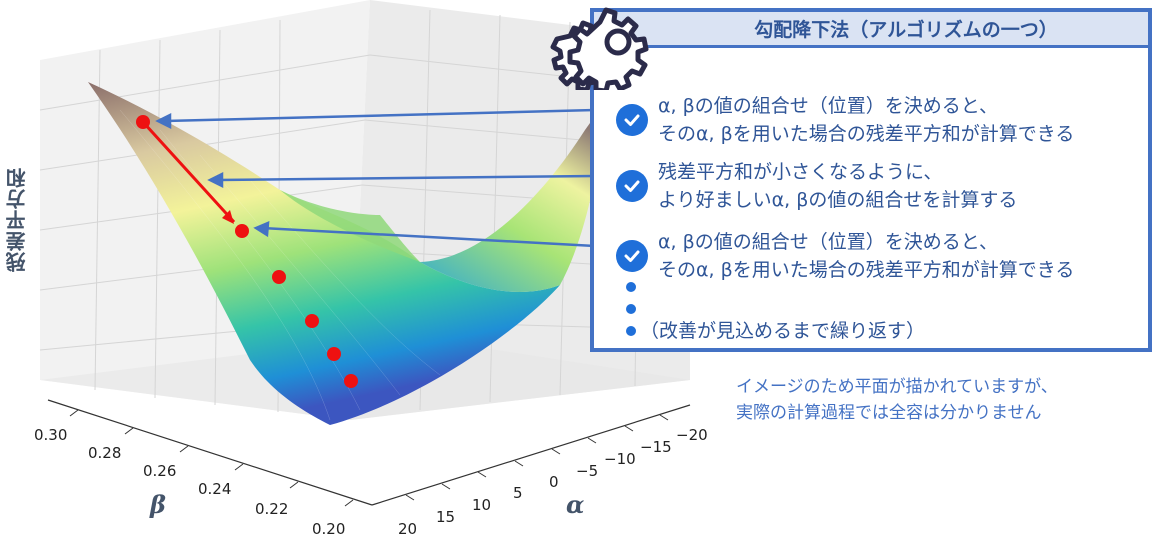 This screenshot has height=560, width=1161. What do you see at coordinates (871, 30) in the screenshot?
I see `panel-title: 勾配降下法（アルゴリズムの一つ）` at bounding box center [871, 30].